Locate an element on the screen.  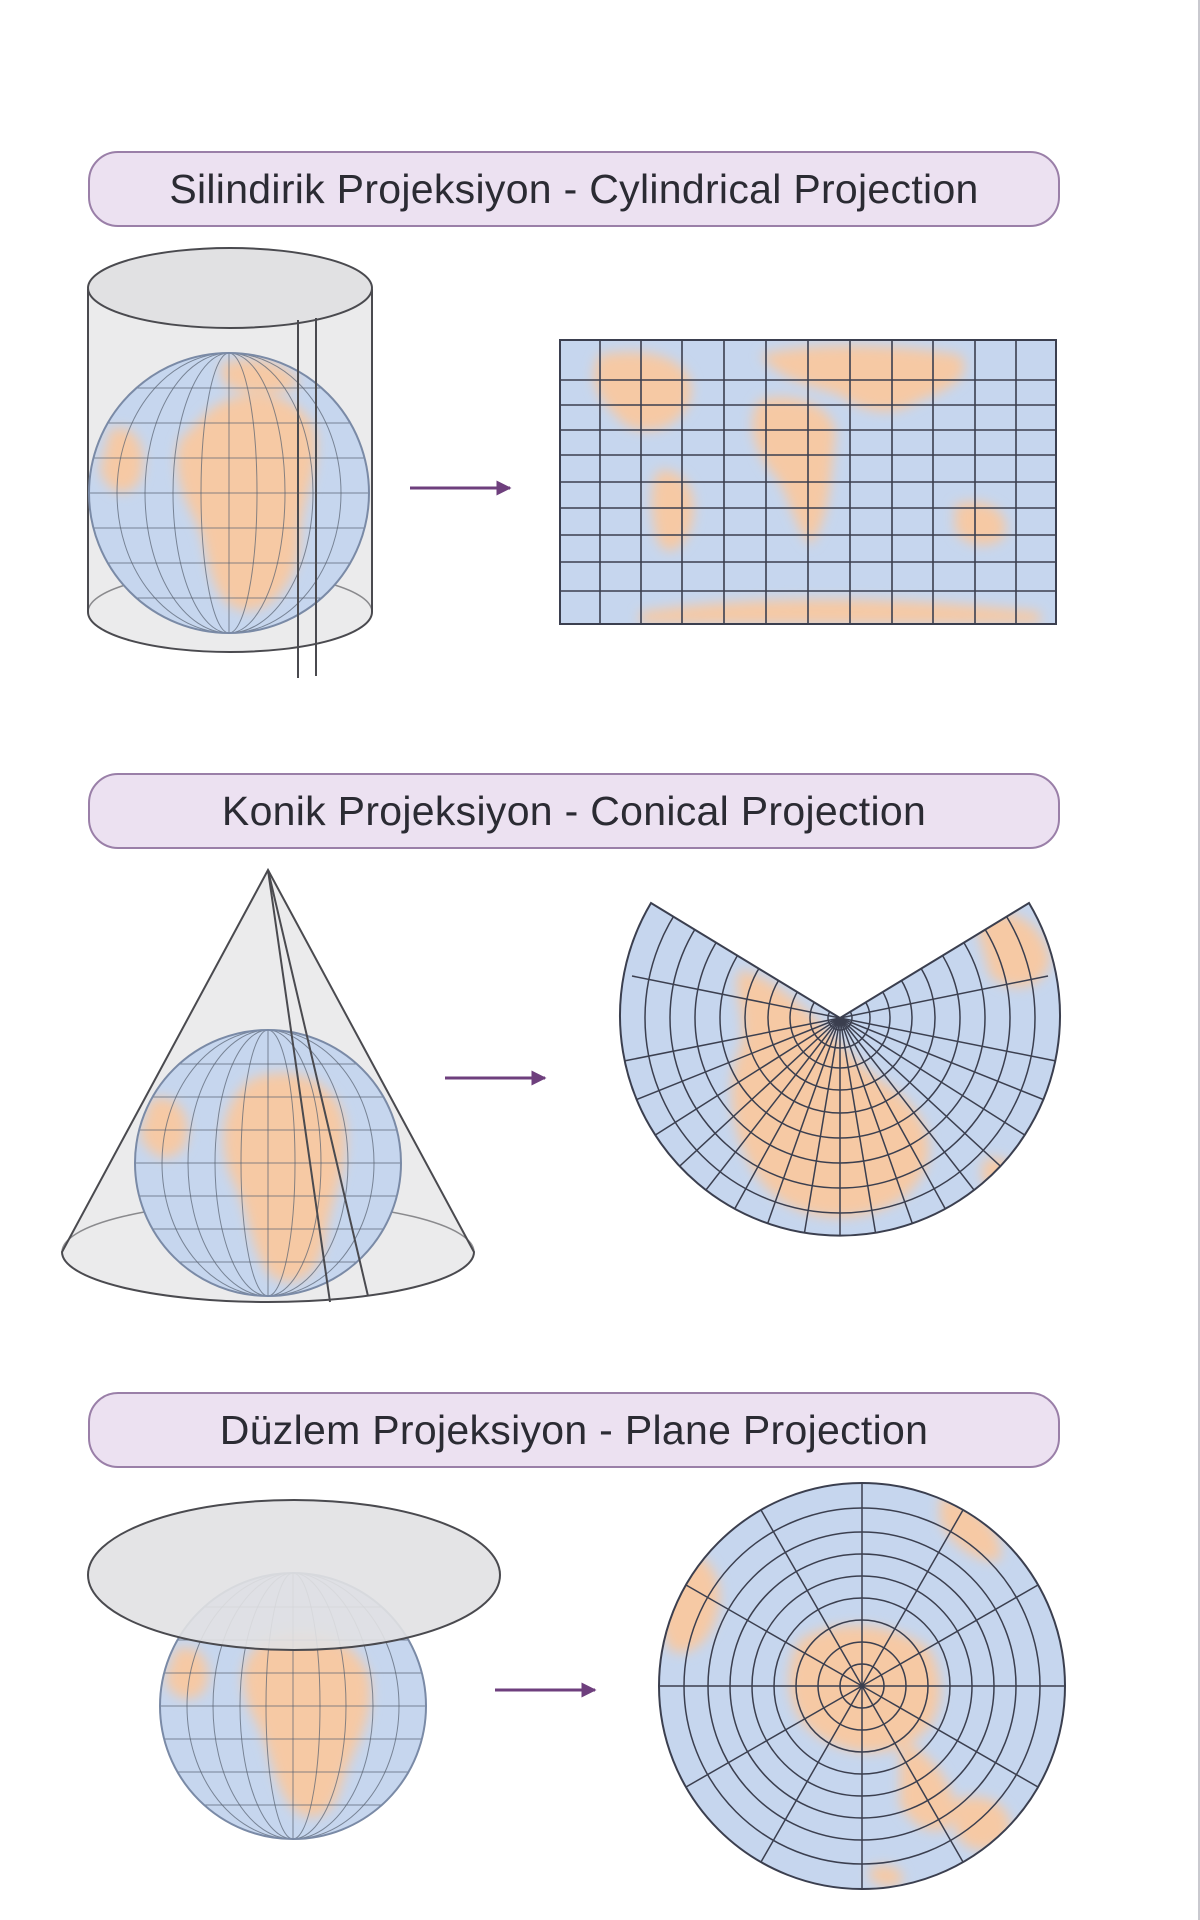
cylindrical-map-grid is located at coordinates (808, 482).